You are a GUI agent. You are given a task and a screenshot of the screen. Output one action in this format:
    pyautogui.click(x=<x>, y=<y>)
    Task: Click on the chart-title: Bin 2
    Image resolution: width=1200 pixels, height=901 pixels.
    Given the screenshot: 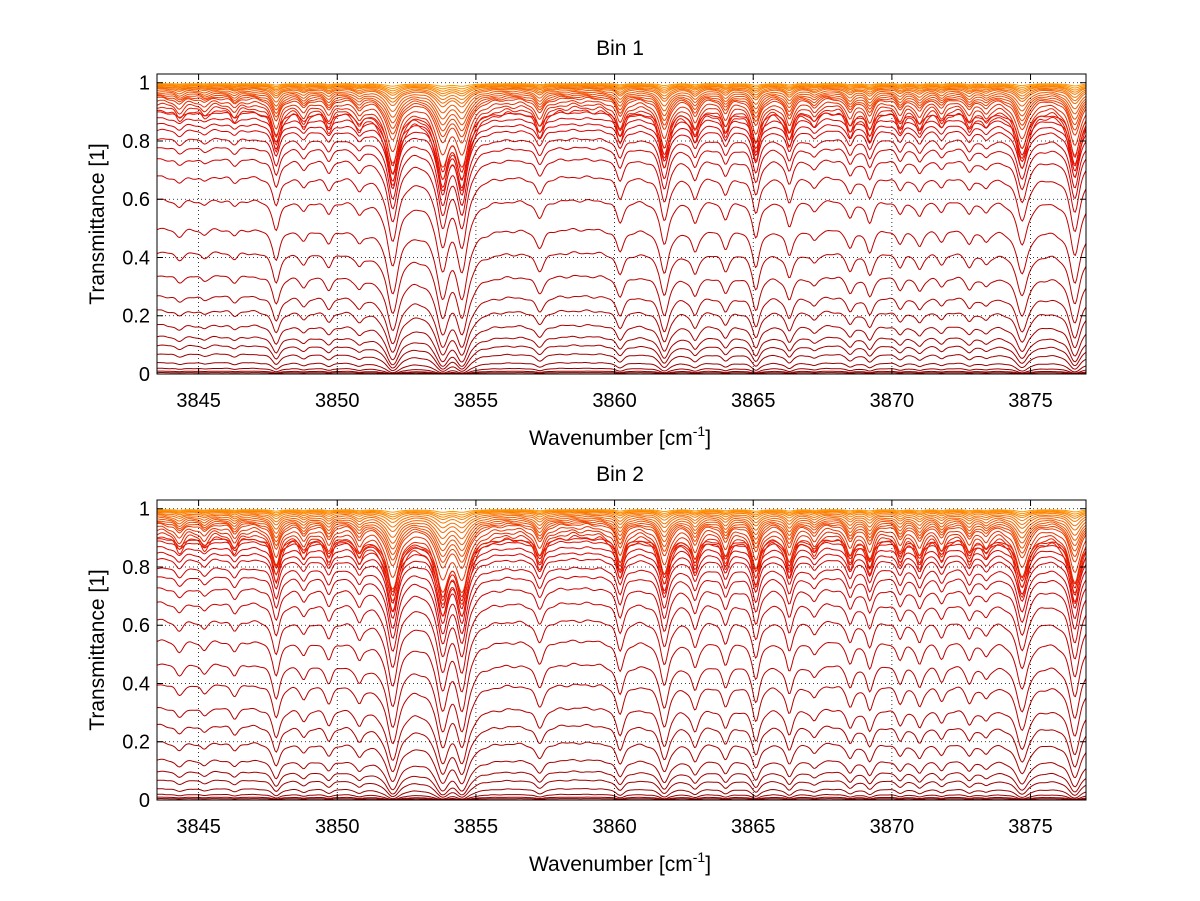 What is the action you would take?
    pyautogui.click(x=620, y=474)
    